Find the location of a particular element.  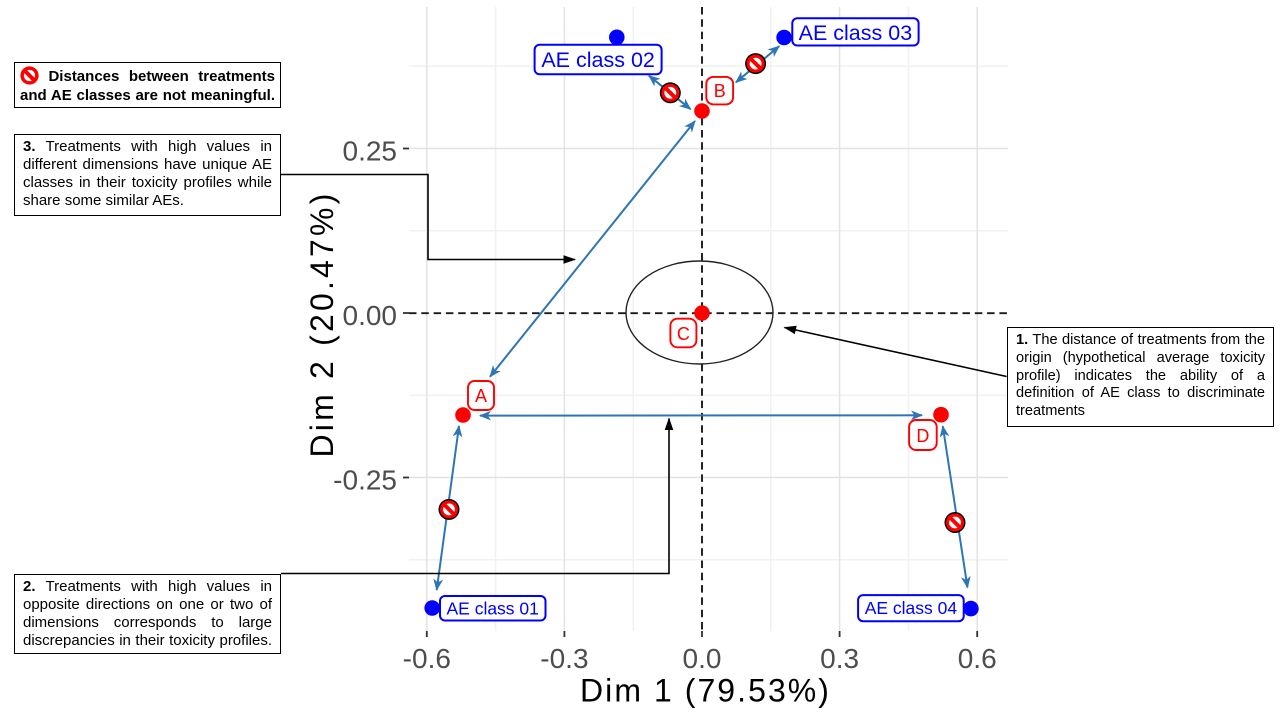

svg-text: C is located at coordinates (683, 334).